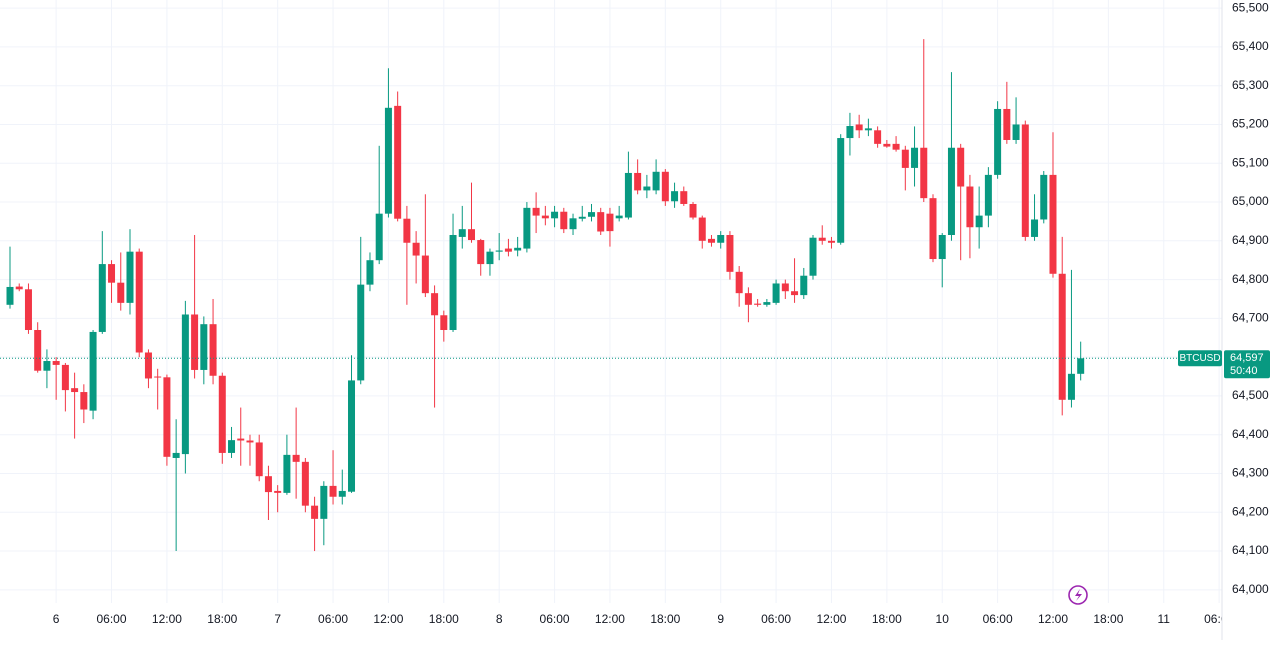 The image size is (1280, 645). What do you see at coordinates (1250, 124) in the screenshot?
I see `y-tick-label: 65,200` at bounding box center [1250, 124].